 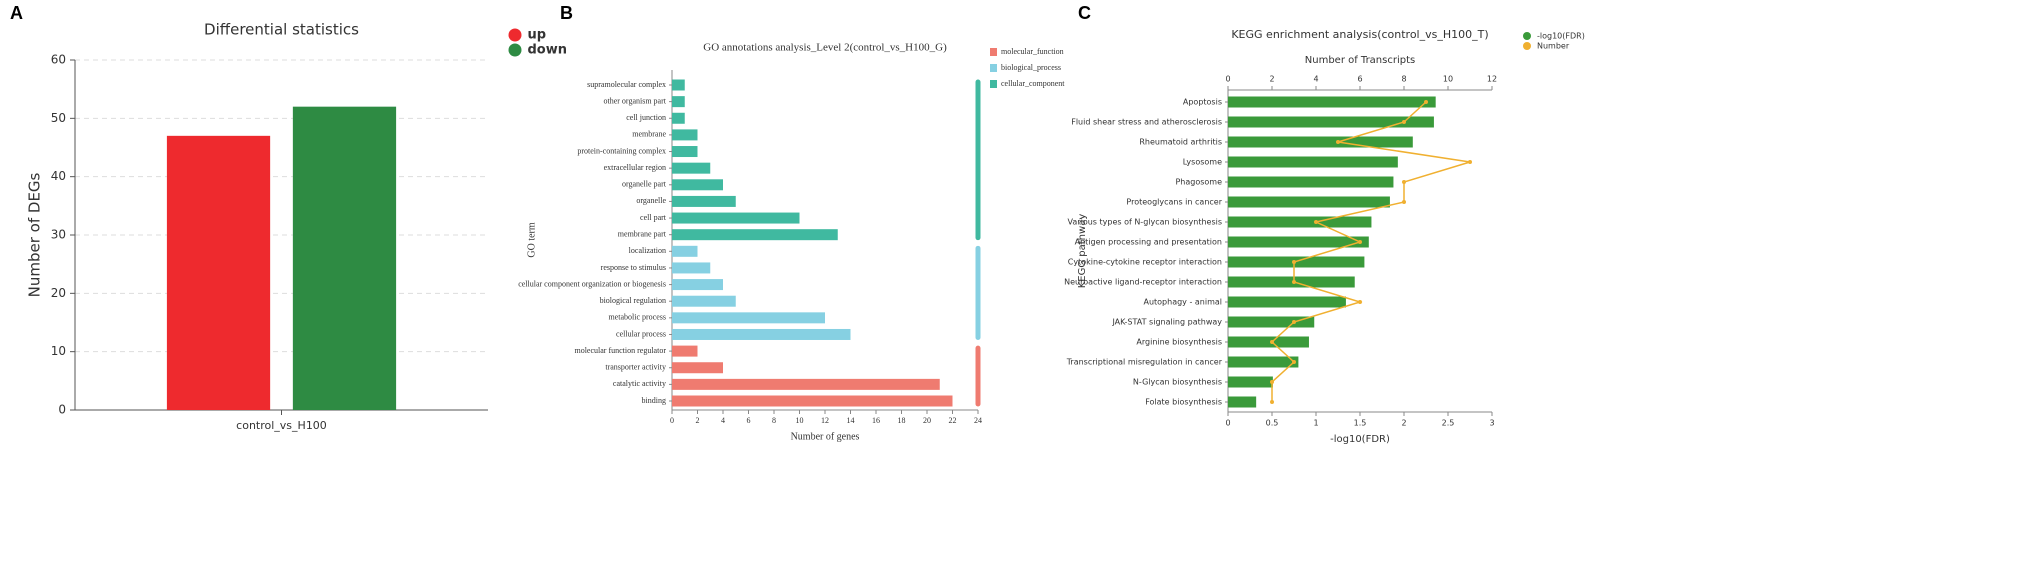 What do you see at coordinates (639, 383) in the screenshot?
I see `y-tick-label: catalytic activity` at bounding box center [639, 383].